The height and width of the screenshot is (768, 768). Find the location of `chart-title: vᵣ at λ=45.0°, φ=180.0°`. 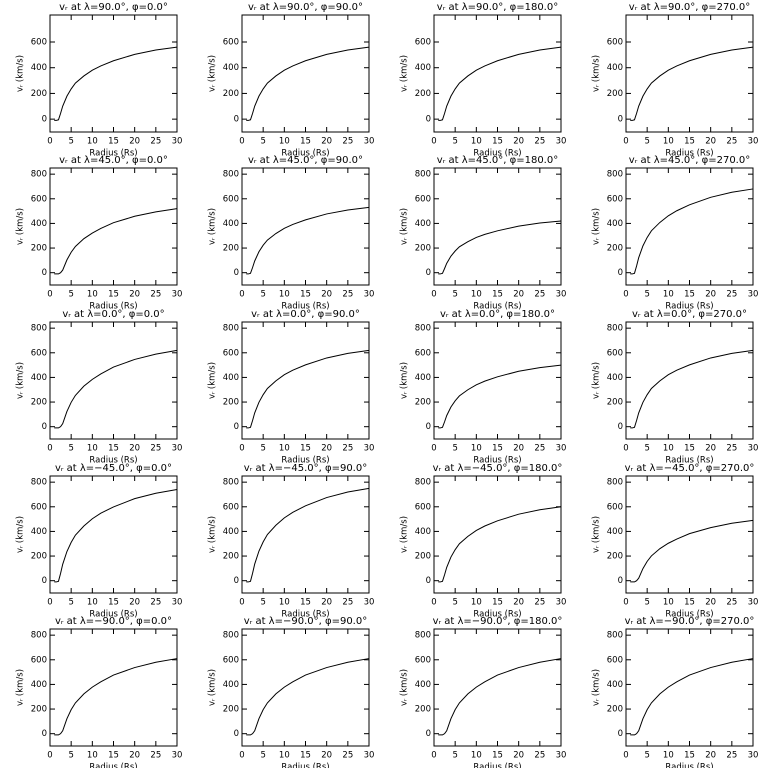

chart-title: vᵣ at λ=45.0°, φ=180.0° is located at coordinates (497, 160).